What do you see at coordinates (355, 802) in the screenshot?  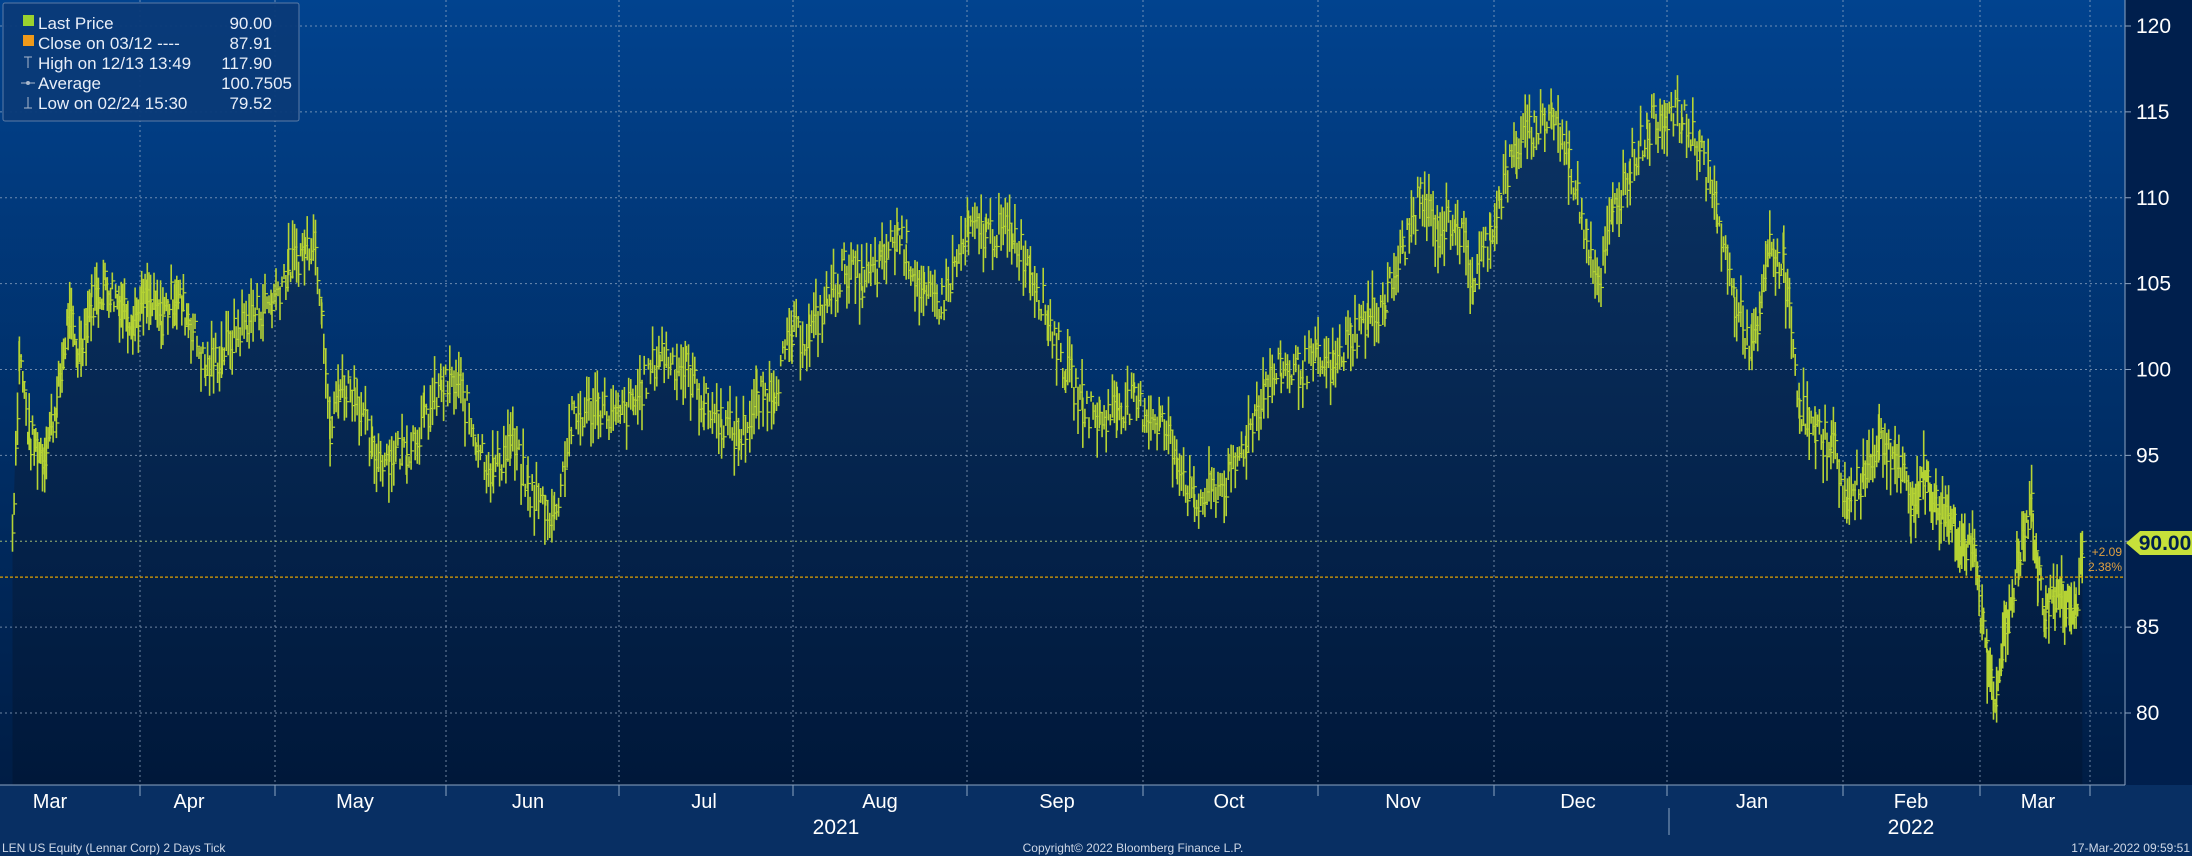 I see `x-tick-label-2: May` at bounding box center [355, 802].